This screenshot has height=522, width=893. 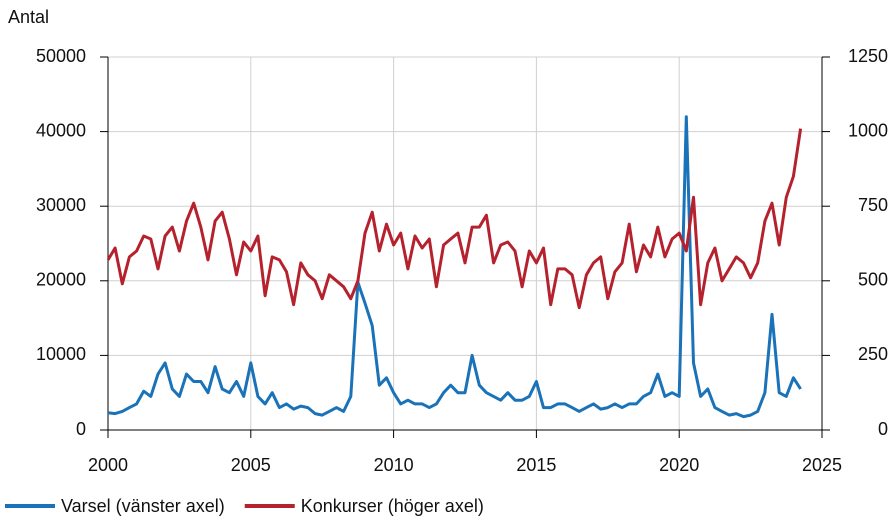 What do you see at coordinates (61, 56) in the screenshot?
I see `y-tick-label: 50000` at bounding box center [61, 56].